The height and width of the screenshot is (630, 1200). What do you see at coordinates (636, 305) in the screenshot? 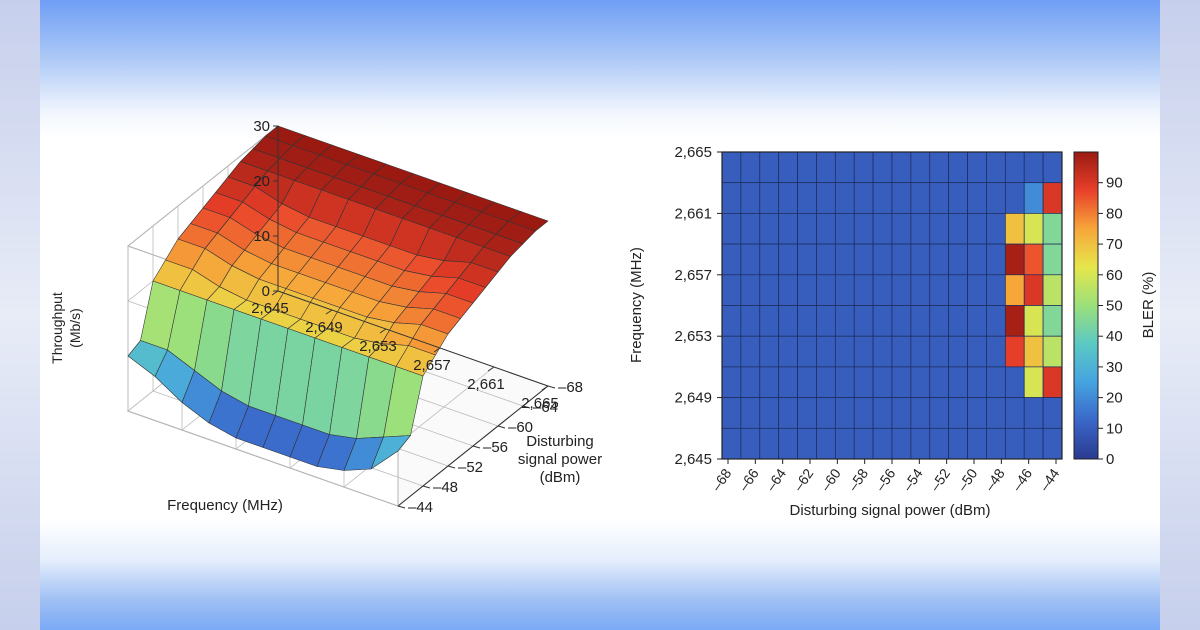
I see `frequency-axis-title: Frequency (MHz)` at bounding box center [636, 305].